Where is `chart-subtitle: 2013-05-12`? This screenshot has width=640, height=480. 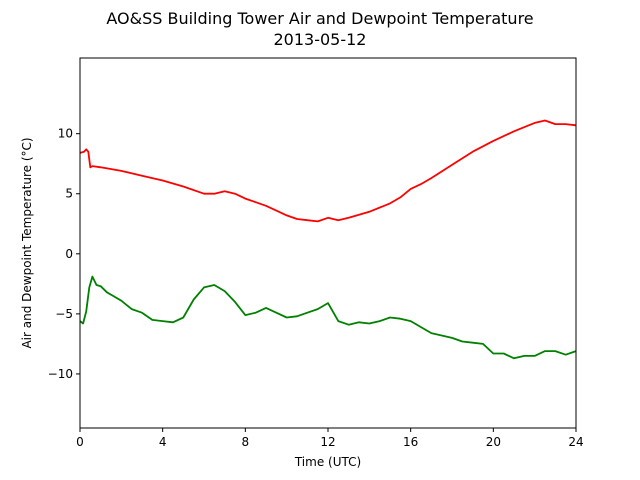
chart-subtitle: 2013-05-12 is located at coordinates (320, 39).